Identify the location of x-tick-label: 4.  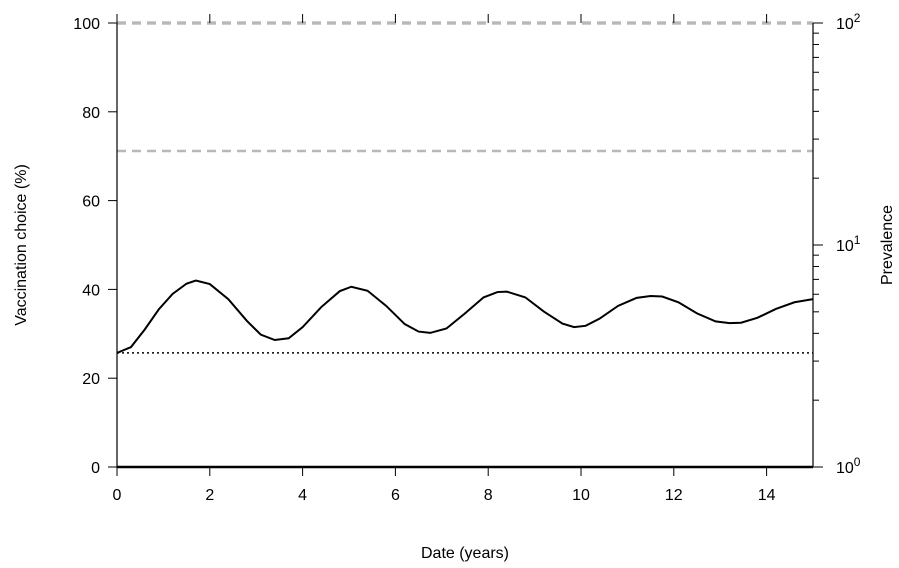
(302, 495).